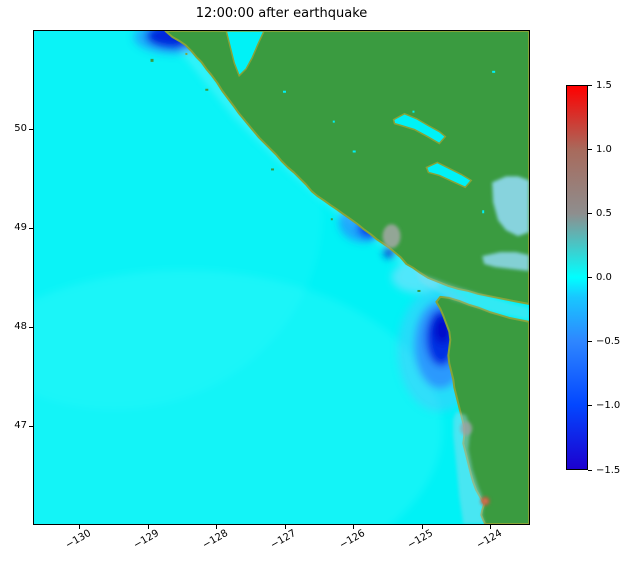 This screenshot has width=636, height=573. What do you see at coordinates (471, 295) in the screenshot?
I see `juan-de-fuca-tint` at bounding box center [471, 295].